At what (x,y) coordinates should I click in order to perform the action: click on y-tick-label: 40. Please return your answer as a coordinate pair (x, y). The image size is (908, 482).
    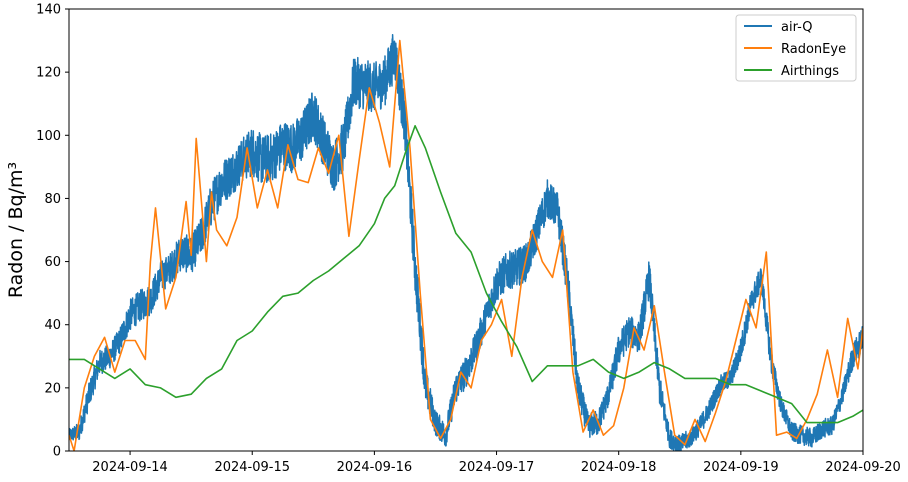
    Looking at the image, I should click on (52, 325).